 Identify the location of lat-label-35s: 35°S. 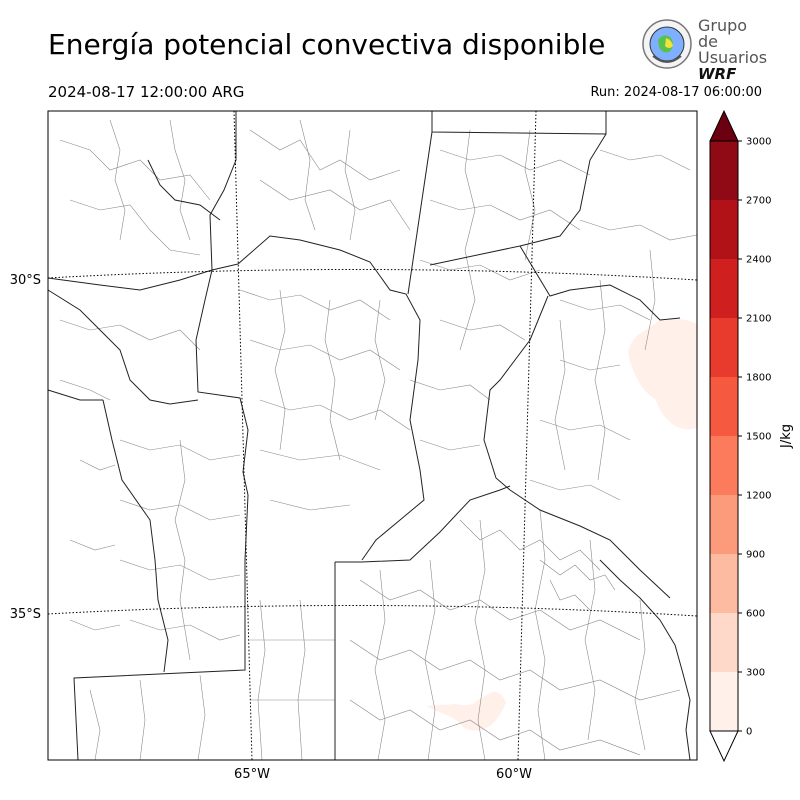
(25, 614).